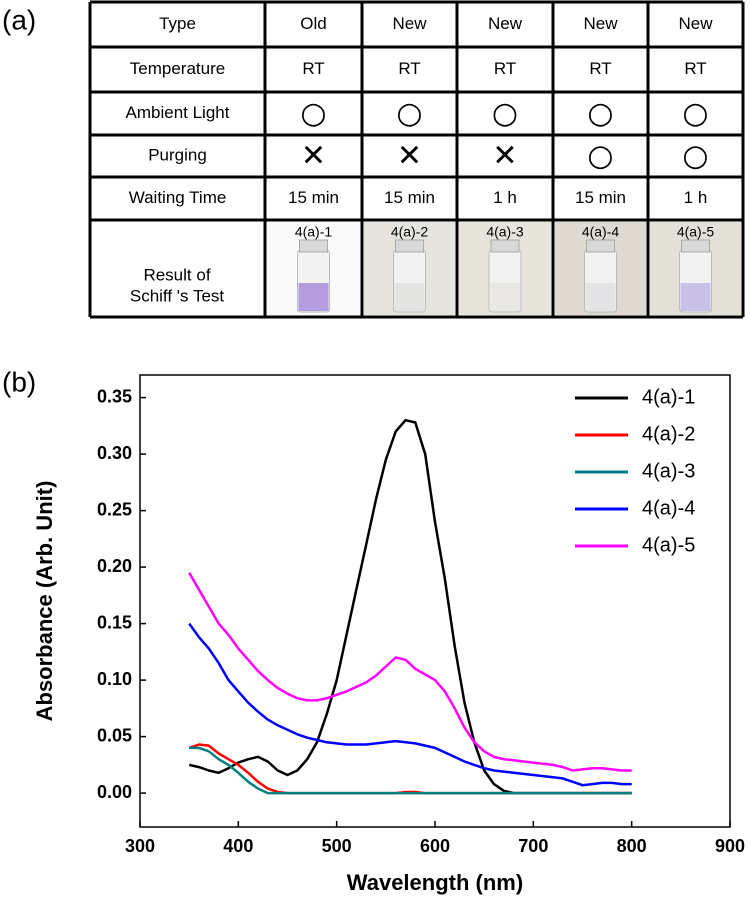  I want to click on table-cell: Purging, so click(177, 154).